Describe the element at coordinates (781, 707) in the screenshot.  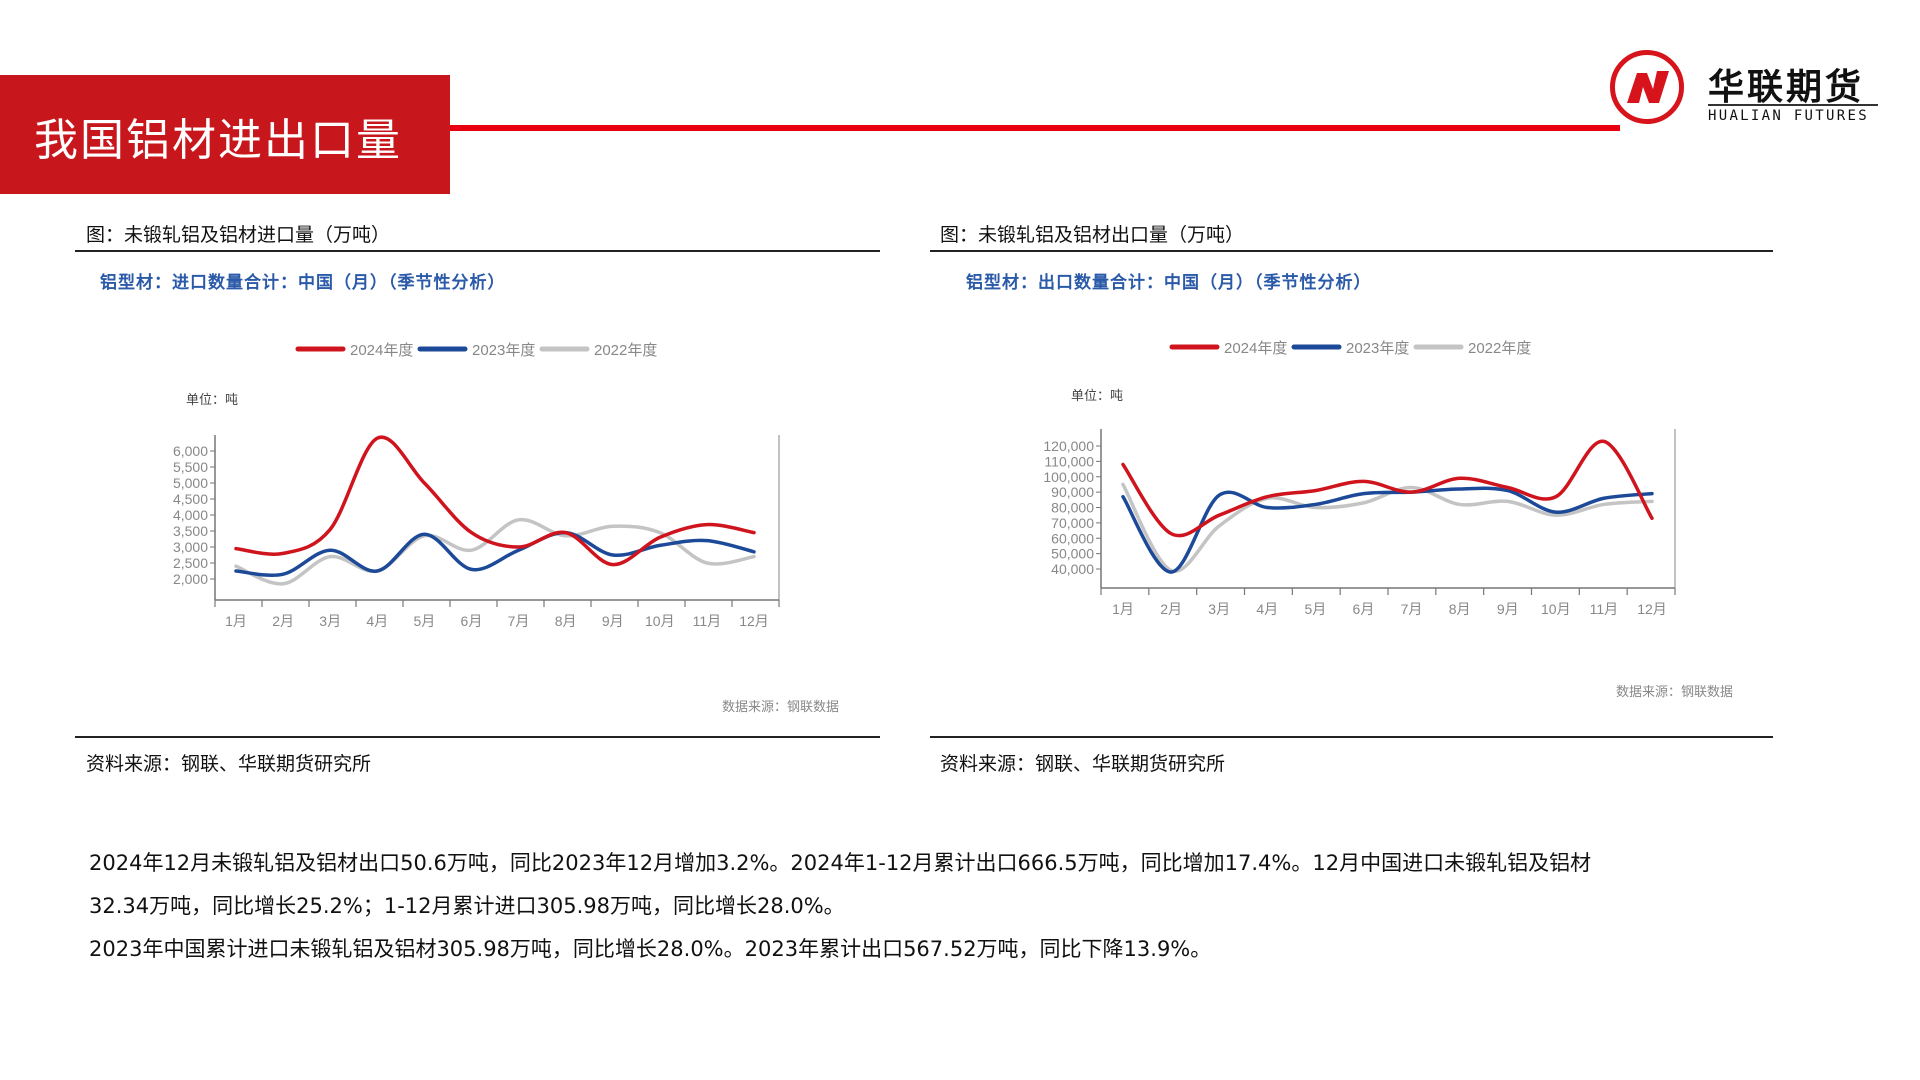
I see `left-data-source: 数据来源：钢联数据` at that location.